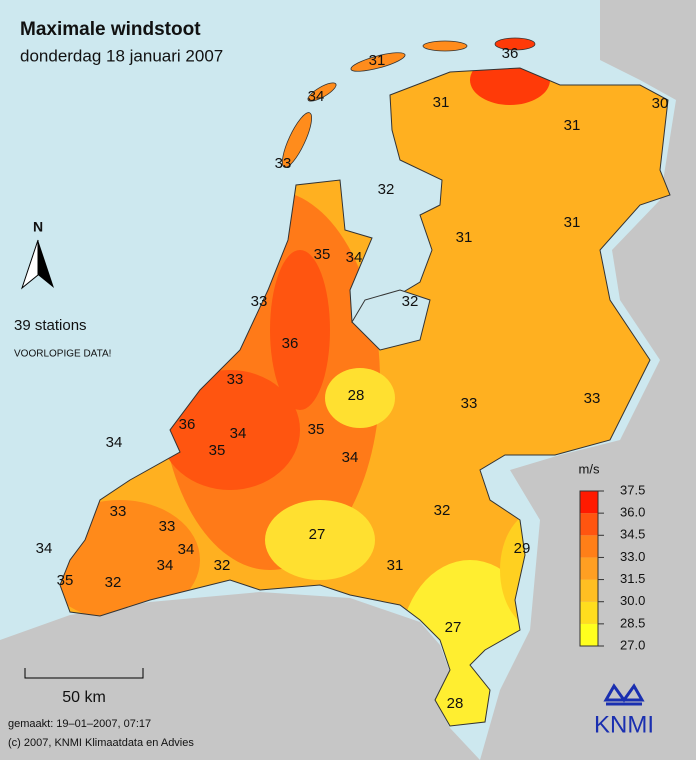 The height and width of the screenshot is (760, 696). I want to click on schiermonnikoog, so click(515, 44).